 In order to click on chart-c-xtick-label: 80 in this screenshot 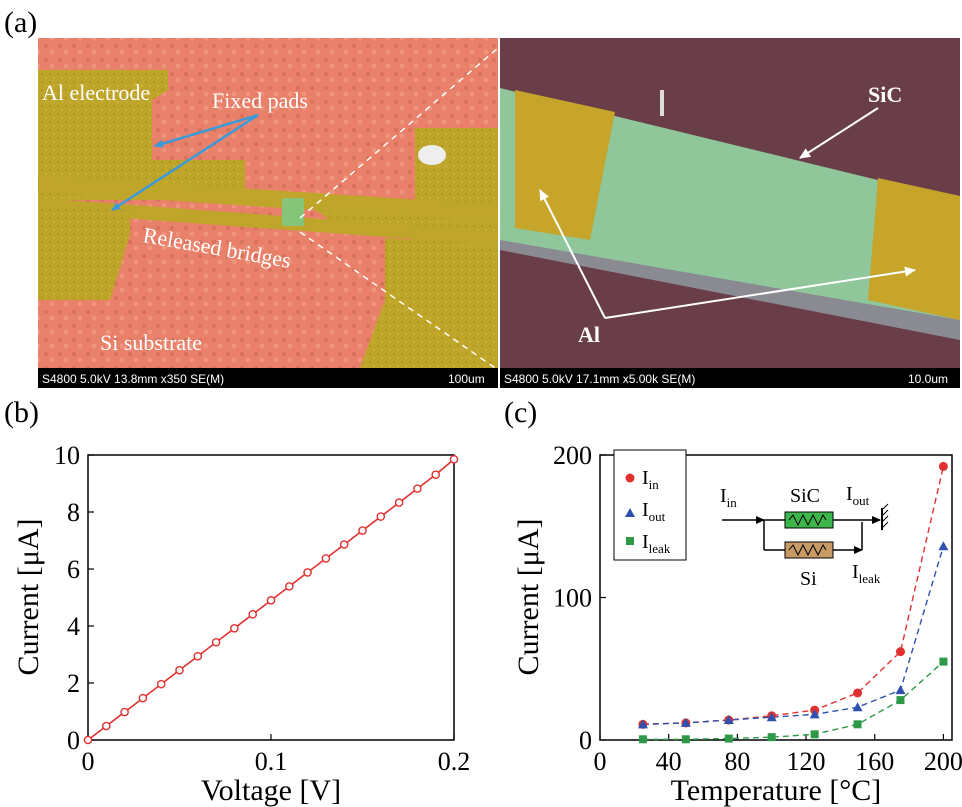, I will do `click(737, 761)`.